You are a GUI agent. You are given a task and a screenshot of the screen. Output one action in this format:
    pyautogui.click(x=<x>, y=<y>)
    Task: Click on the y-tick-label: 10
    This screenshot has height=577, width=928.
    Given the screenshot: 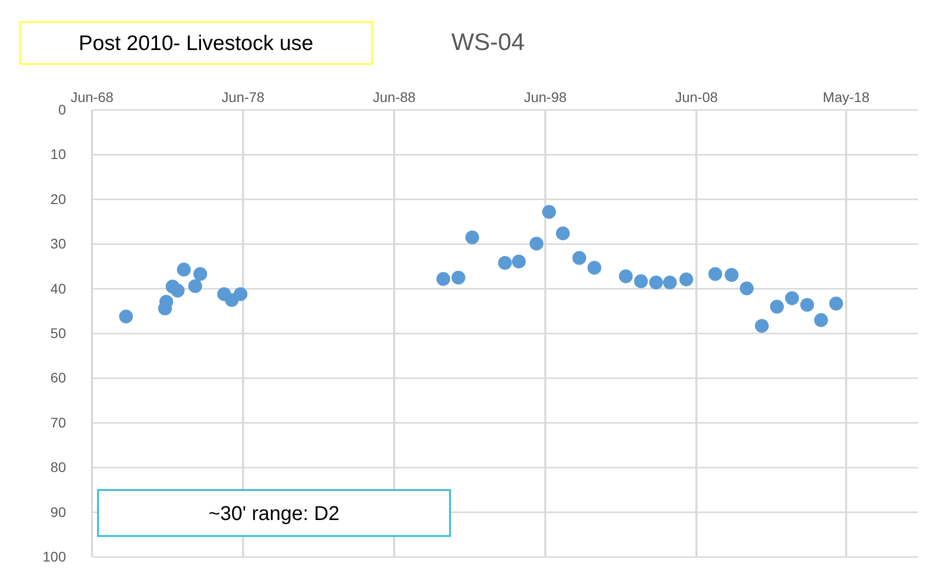 What is the action you would take?
    pyautogui.click(x=58, y=154)
    